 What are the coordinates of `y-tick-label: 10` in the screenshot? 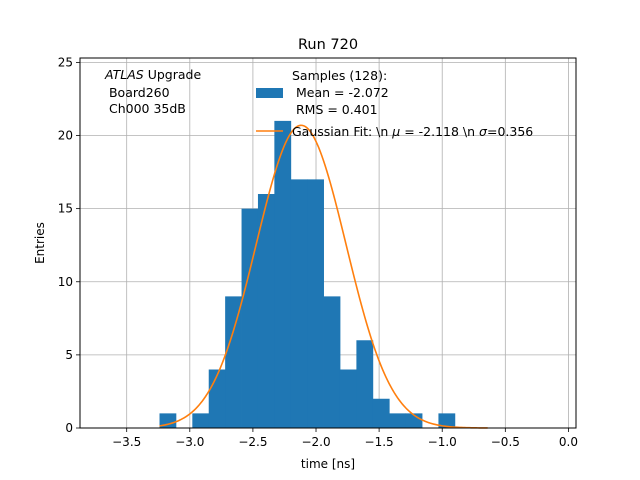 It's located at (65, 282).